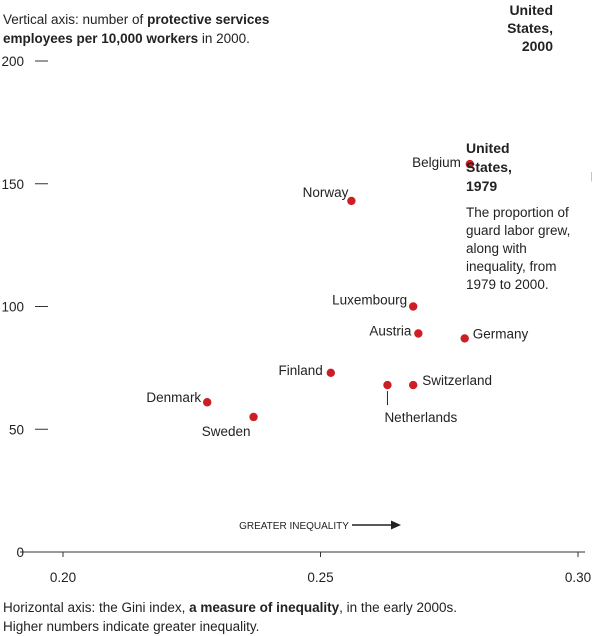  I want to click on point-denmark, so click(207, 402).